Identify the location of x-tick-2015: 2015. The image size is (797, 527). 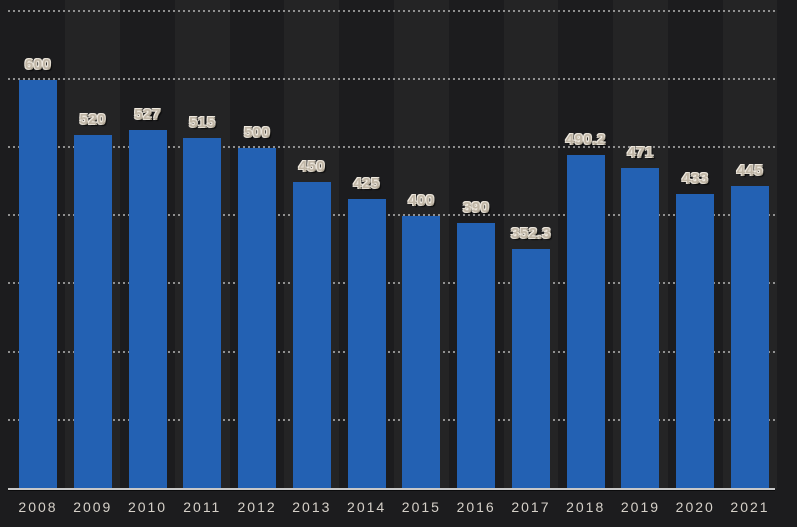
(421, 507).